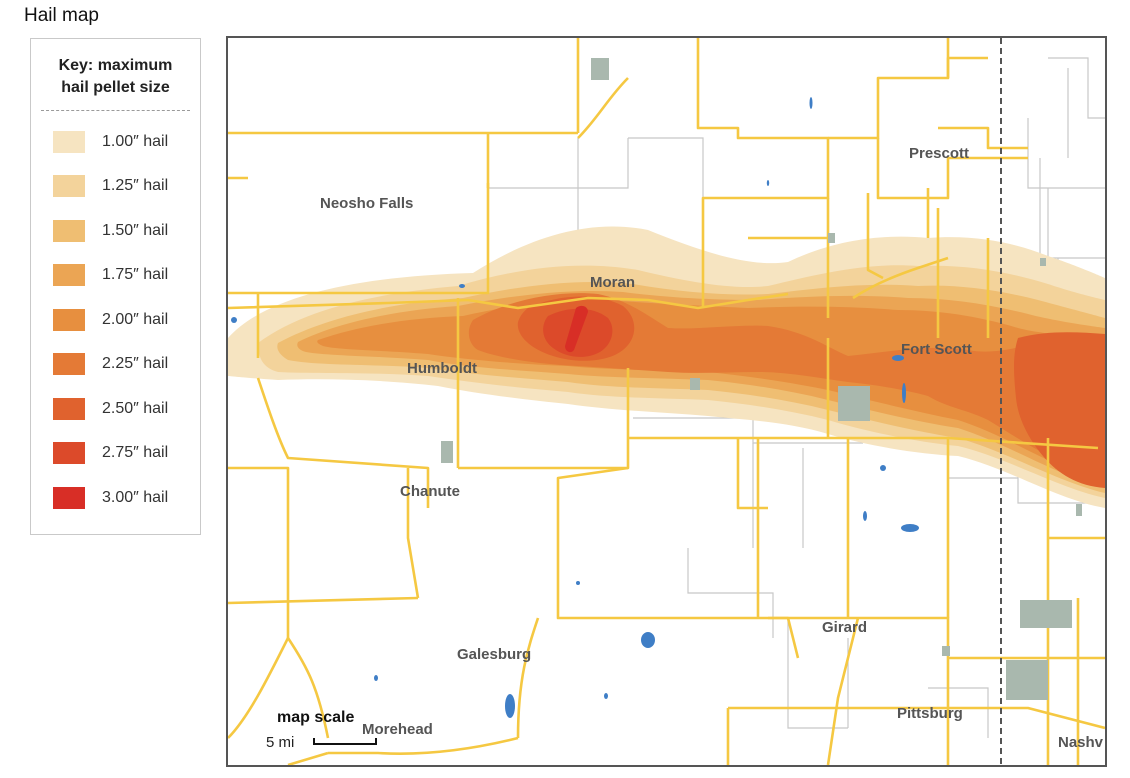 The width and height of the screenshot is (1130, 778). Describe the element at coordinates (135, 452) in the screenshot. I see `legend-label: 2.75″ hail` at that location.